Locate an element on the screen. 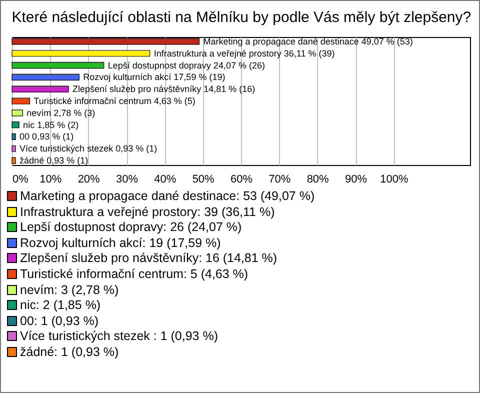 The height and width of the screenshot is (393, 480). text: Infrastruktura a veřejné prostory: 39 (36,11 %) is located at coordinates (147, 211).